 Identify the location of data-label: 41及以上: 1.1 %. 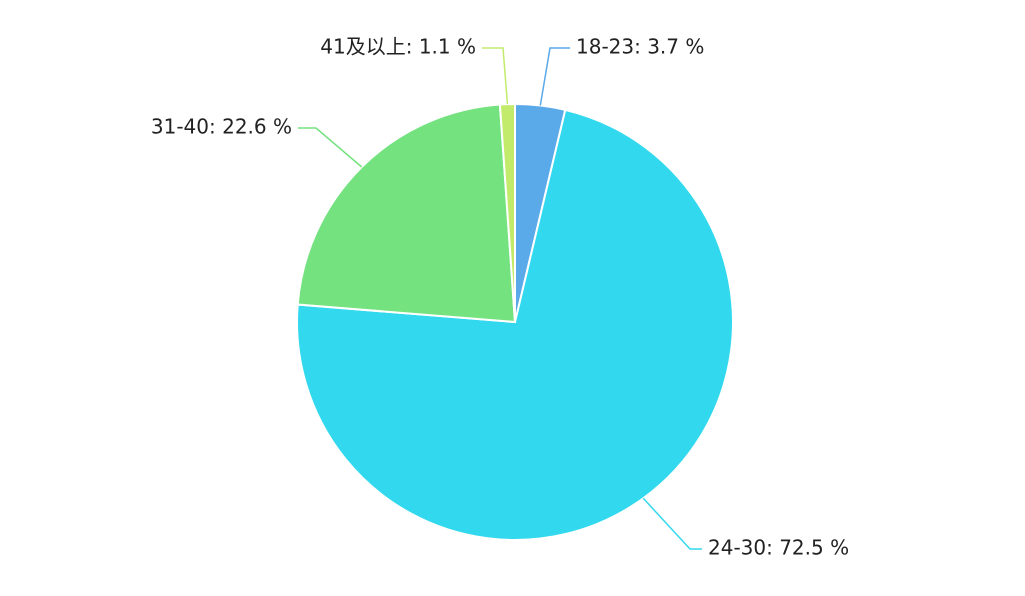
(398, 47).